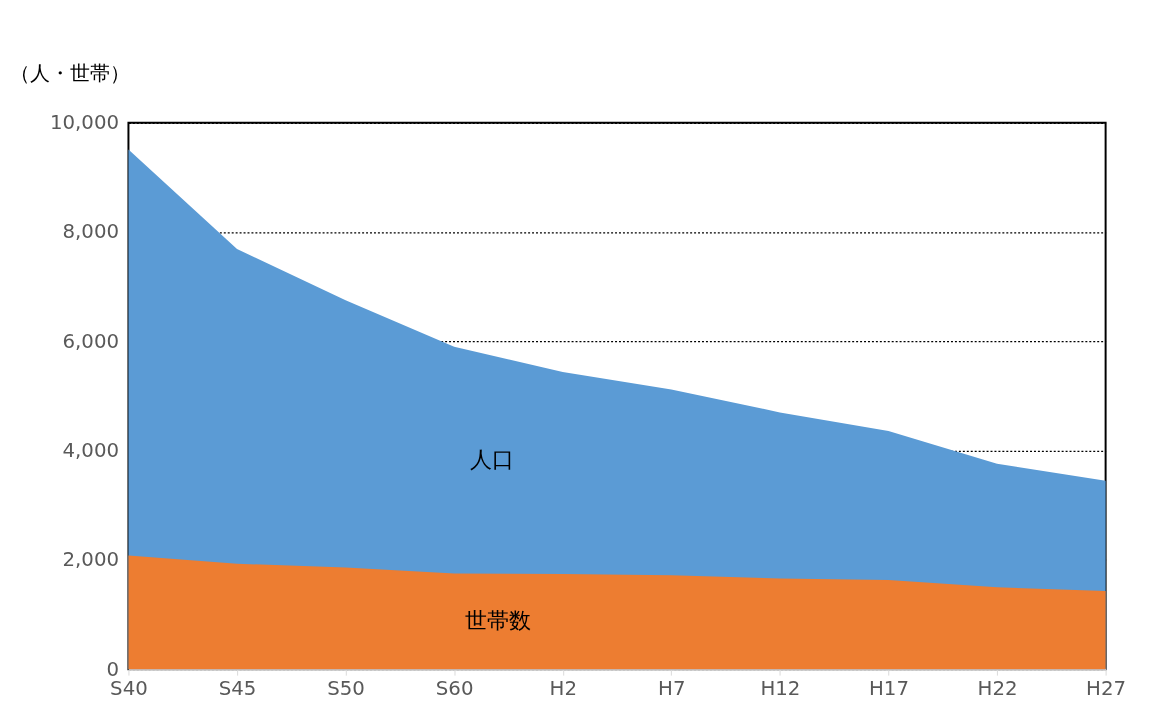 This screenshot has width=1156, height=709. Describe the element at coordinates (454, 689) in the screenshot. I see `x-tick-label: S60` at that location.